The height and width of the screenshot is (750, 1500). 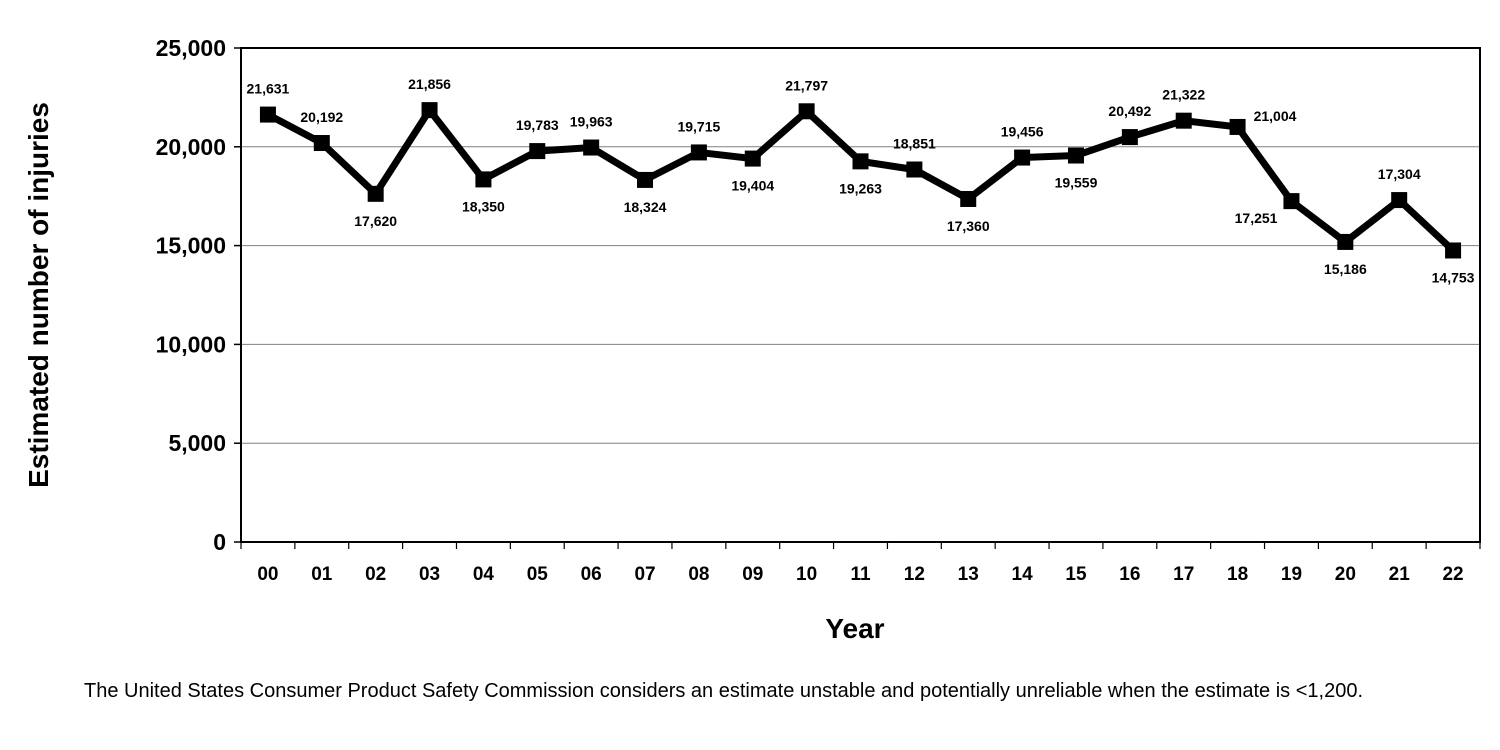 What do you see at coordinates (198, 295) in the screenshot?
I see `y-axis: 0 5,000 10,000 15,000 20,000 25,000` at bounding box center [198, 295].